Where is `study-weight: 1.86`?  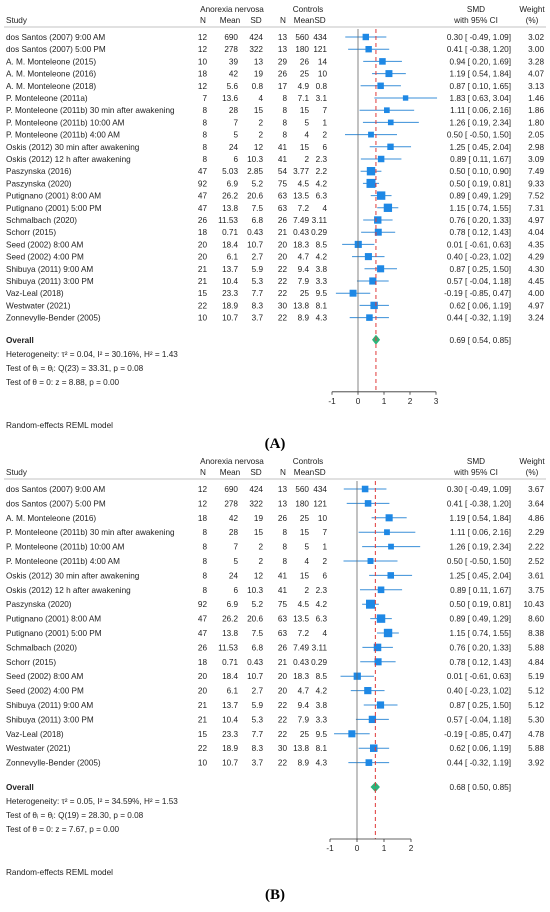
study-weight: 1.86 is located at coordinates (536, 110).